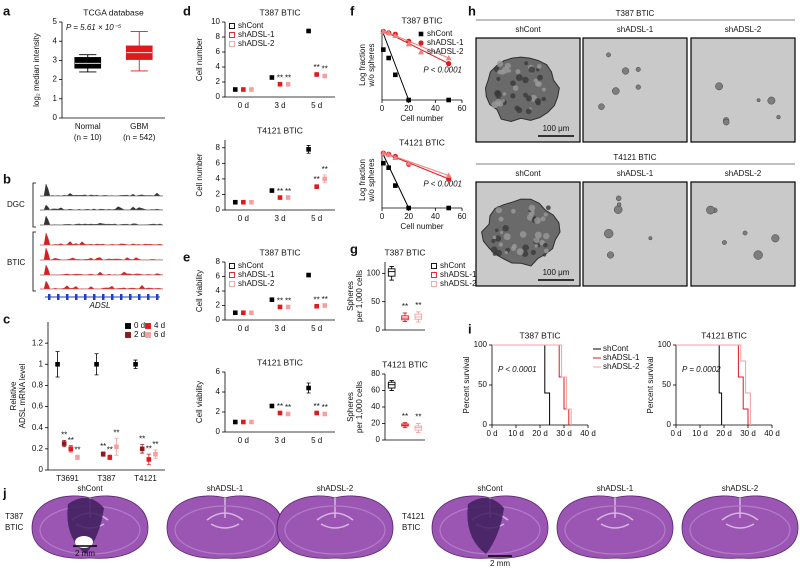 This screenshot has height=570, width=800. What do you see at coordinates (38, 406) in the screenshot?
I see `y-tick-label: 0.6` at bounding box center [38, 406].